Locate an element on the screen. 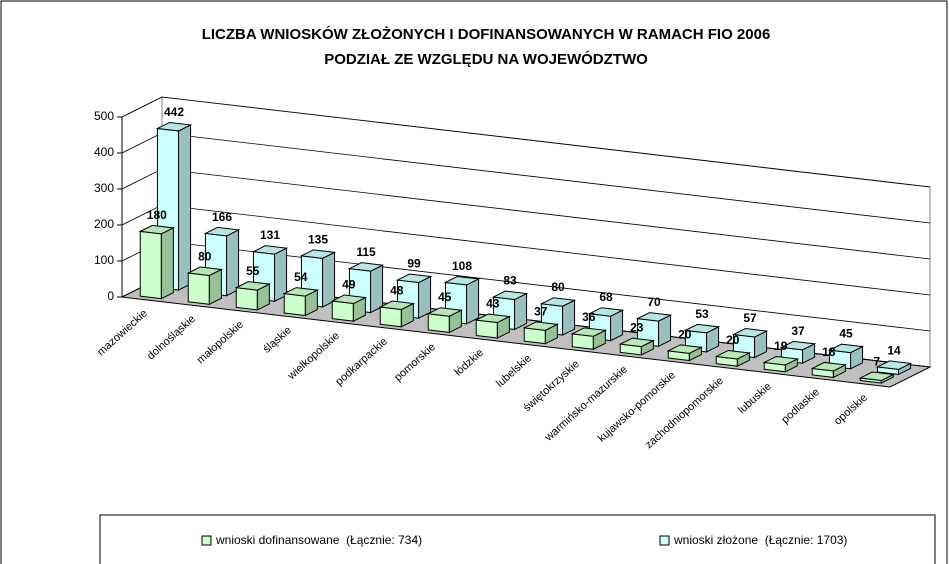 The image size is (949, 564). value-label: 53 is located at coordinates (702, 314).